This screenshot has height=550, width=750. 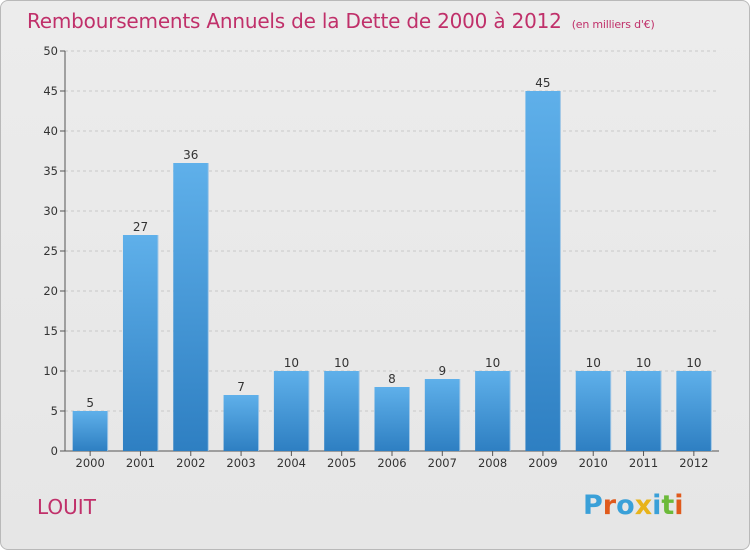 What do you see at coordinates (50, 251) in the screenshot?
I see `y-tick-label: 25` at bounding box center [50, 251].